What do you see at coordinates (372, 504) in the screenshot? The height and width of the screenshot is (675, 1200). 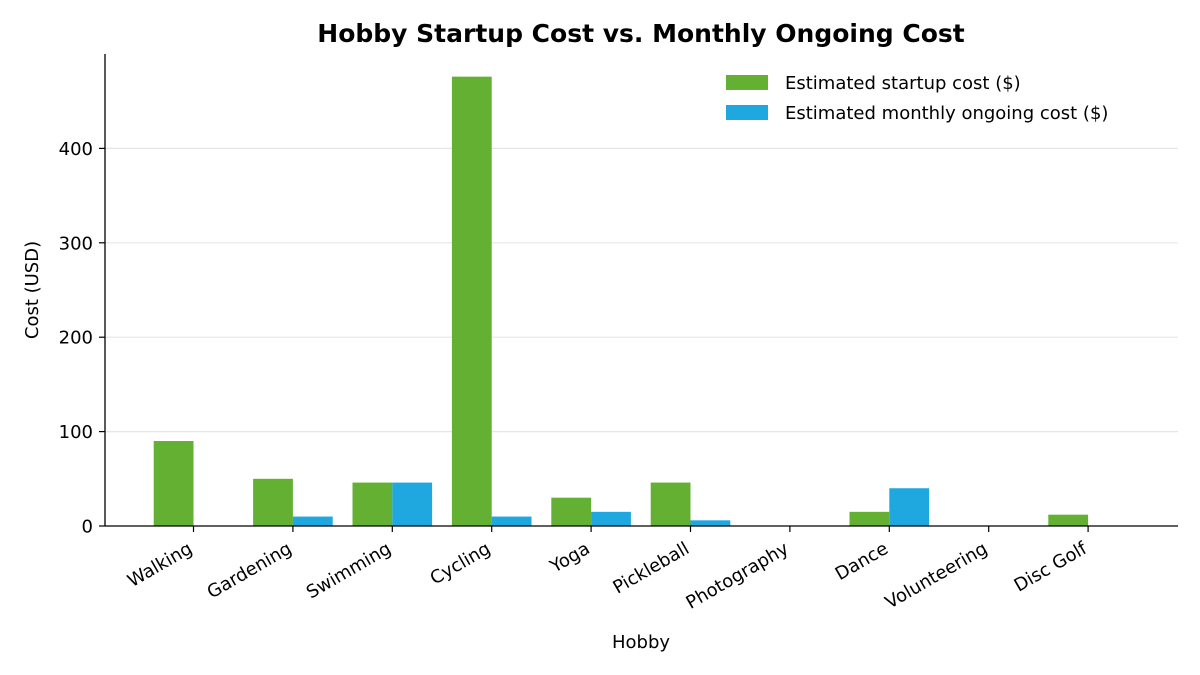 I see `bar-startup-swimming` at bounding box center [372, 504].